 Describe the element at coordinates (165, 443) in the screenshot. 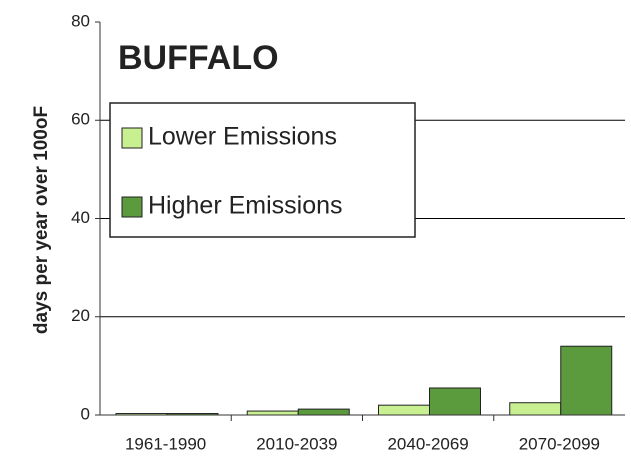

I see `x-tick-label: 1961-1990` at that location.